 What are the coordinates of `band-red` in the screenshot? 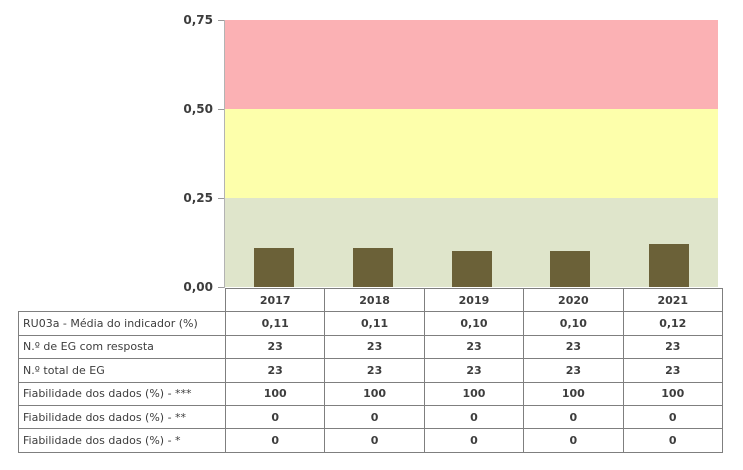 It's located at (471, 64).